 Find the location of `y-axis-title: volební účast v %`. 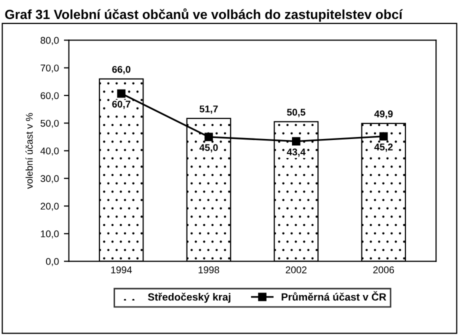

y-axis-title: volební účast v % is located at coordinates (29, 150).